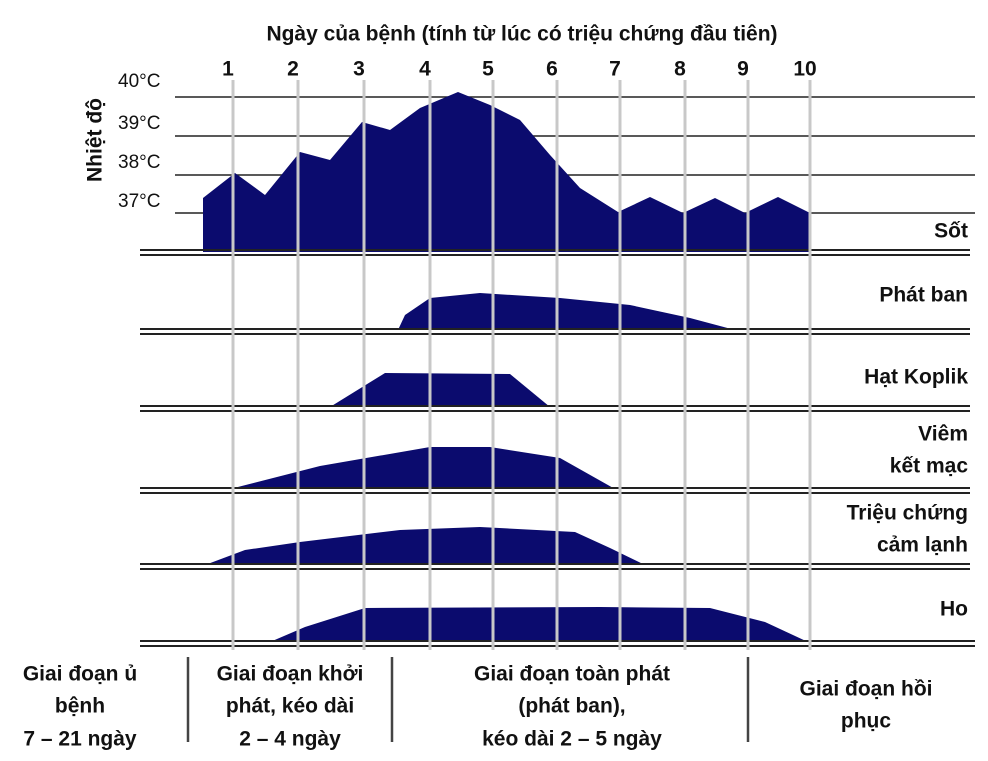 The width and height of the screenshot is (988, 761). What do you see at coordinates (488, 69) in the screenshot?
I see `day-label: 5` at bounding box center [488, 69].